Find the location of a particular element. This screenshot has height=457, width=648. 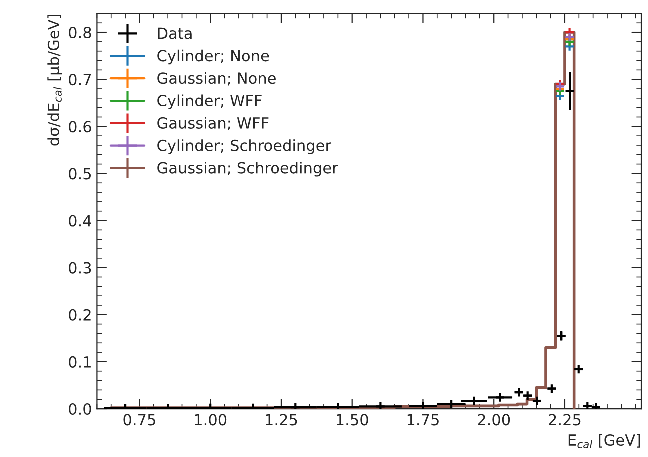

y-tick-label: 0.7 is located at coordinates (80, 80).